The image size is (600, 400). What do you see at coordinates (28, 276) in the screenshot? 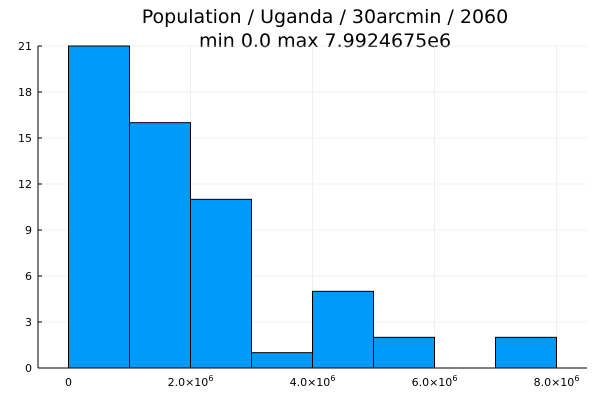
I see `y-tick-label: 6` at bounding box center [28, 276].